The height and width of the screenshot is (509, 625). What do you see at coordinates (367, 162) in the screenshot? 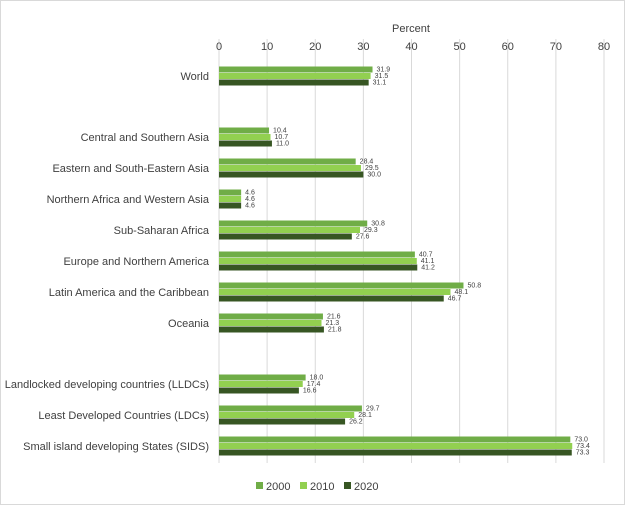
I see `value-label: 28.4` at bounding box center [367, 162].